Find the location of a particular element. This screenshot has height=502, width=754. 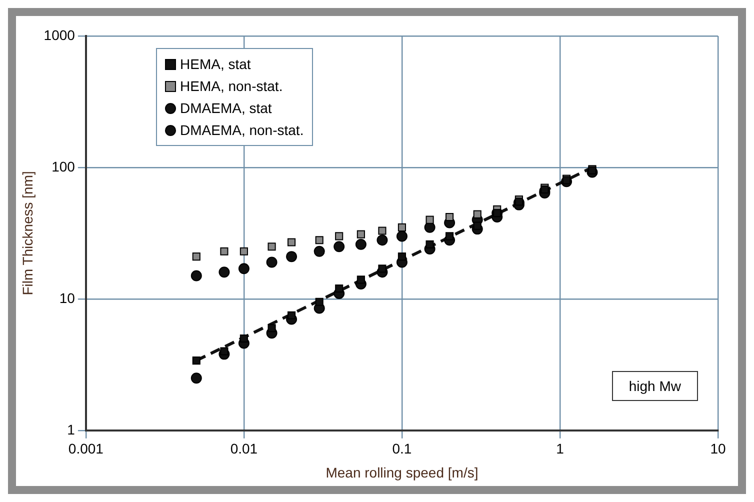

x-tick-label: 1 is located at coordinates (560, 448).